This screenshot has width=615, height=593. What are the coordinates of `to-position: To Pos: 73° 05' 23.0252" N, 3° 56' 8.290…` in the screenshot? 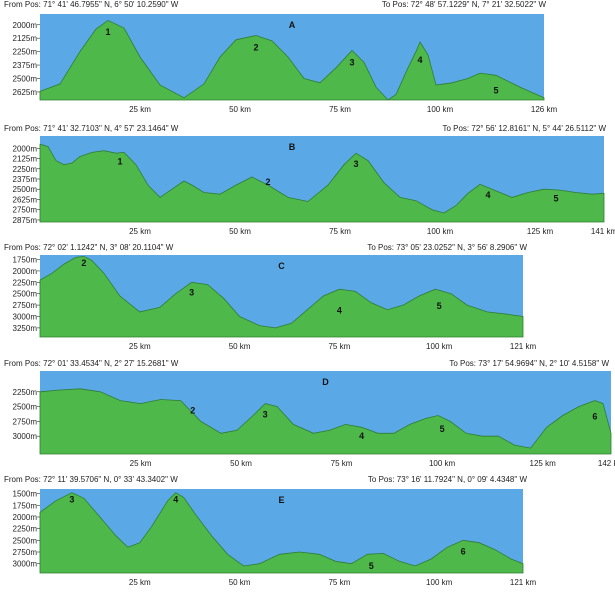 It's located at (447, 247).